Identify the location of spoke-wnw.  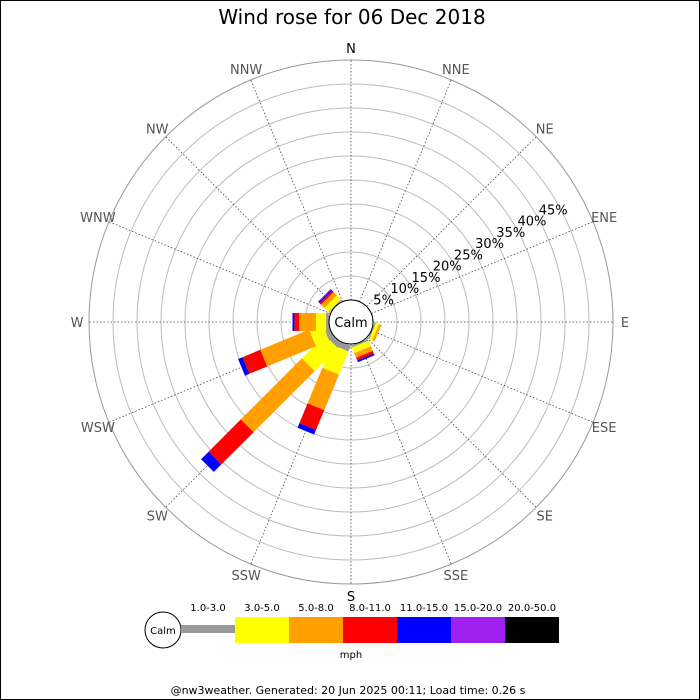
(219, 267).